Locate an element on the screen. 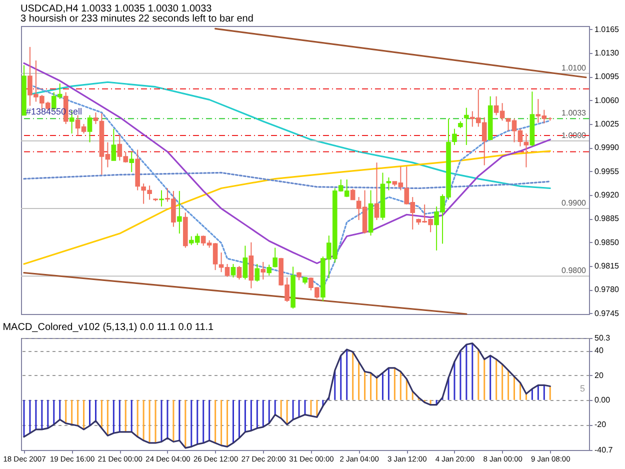 This screenshot has height=469, width=625. chart-title: MACD_Colored_v102 (5,13,1) 0.0 11.1 0.0 11.1 is located at coordinates (108, 327).